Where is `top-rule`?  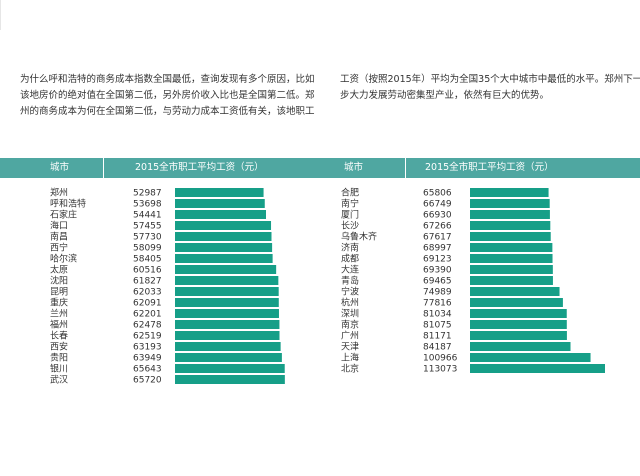
top-rule is located at coordinates (320, 15).